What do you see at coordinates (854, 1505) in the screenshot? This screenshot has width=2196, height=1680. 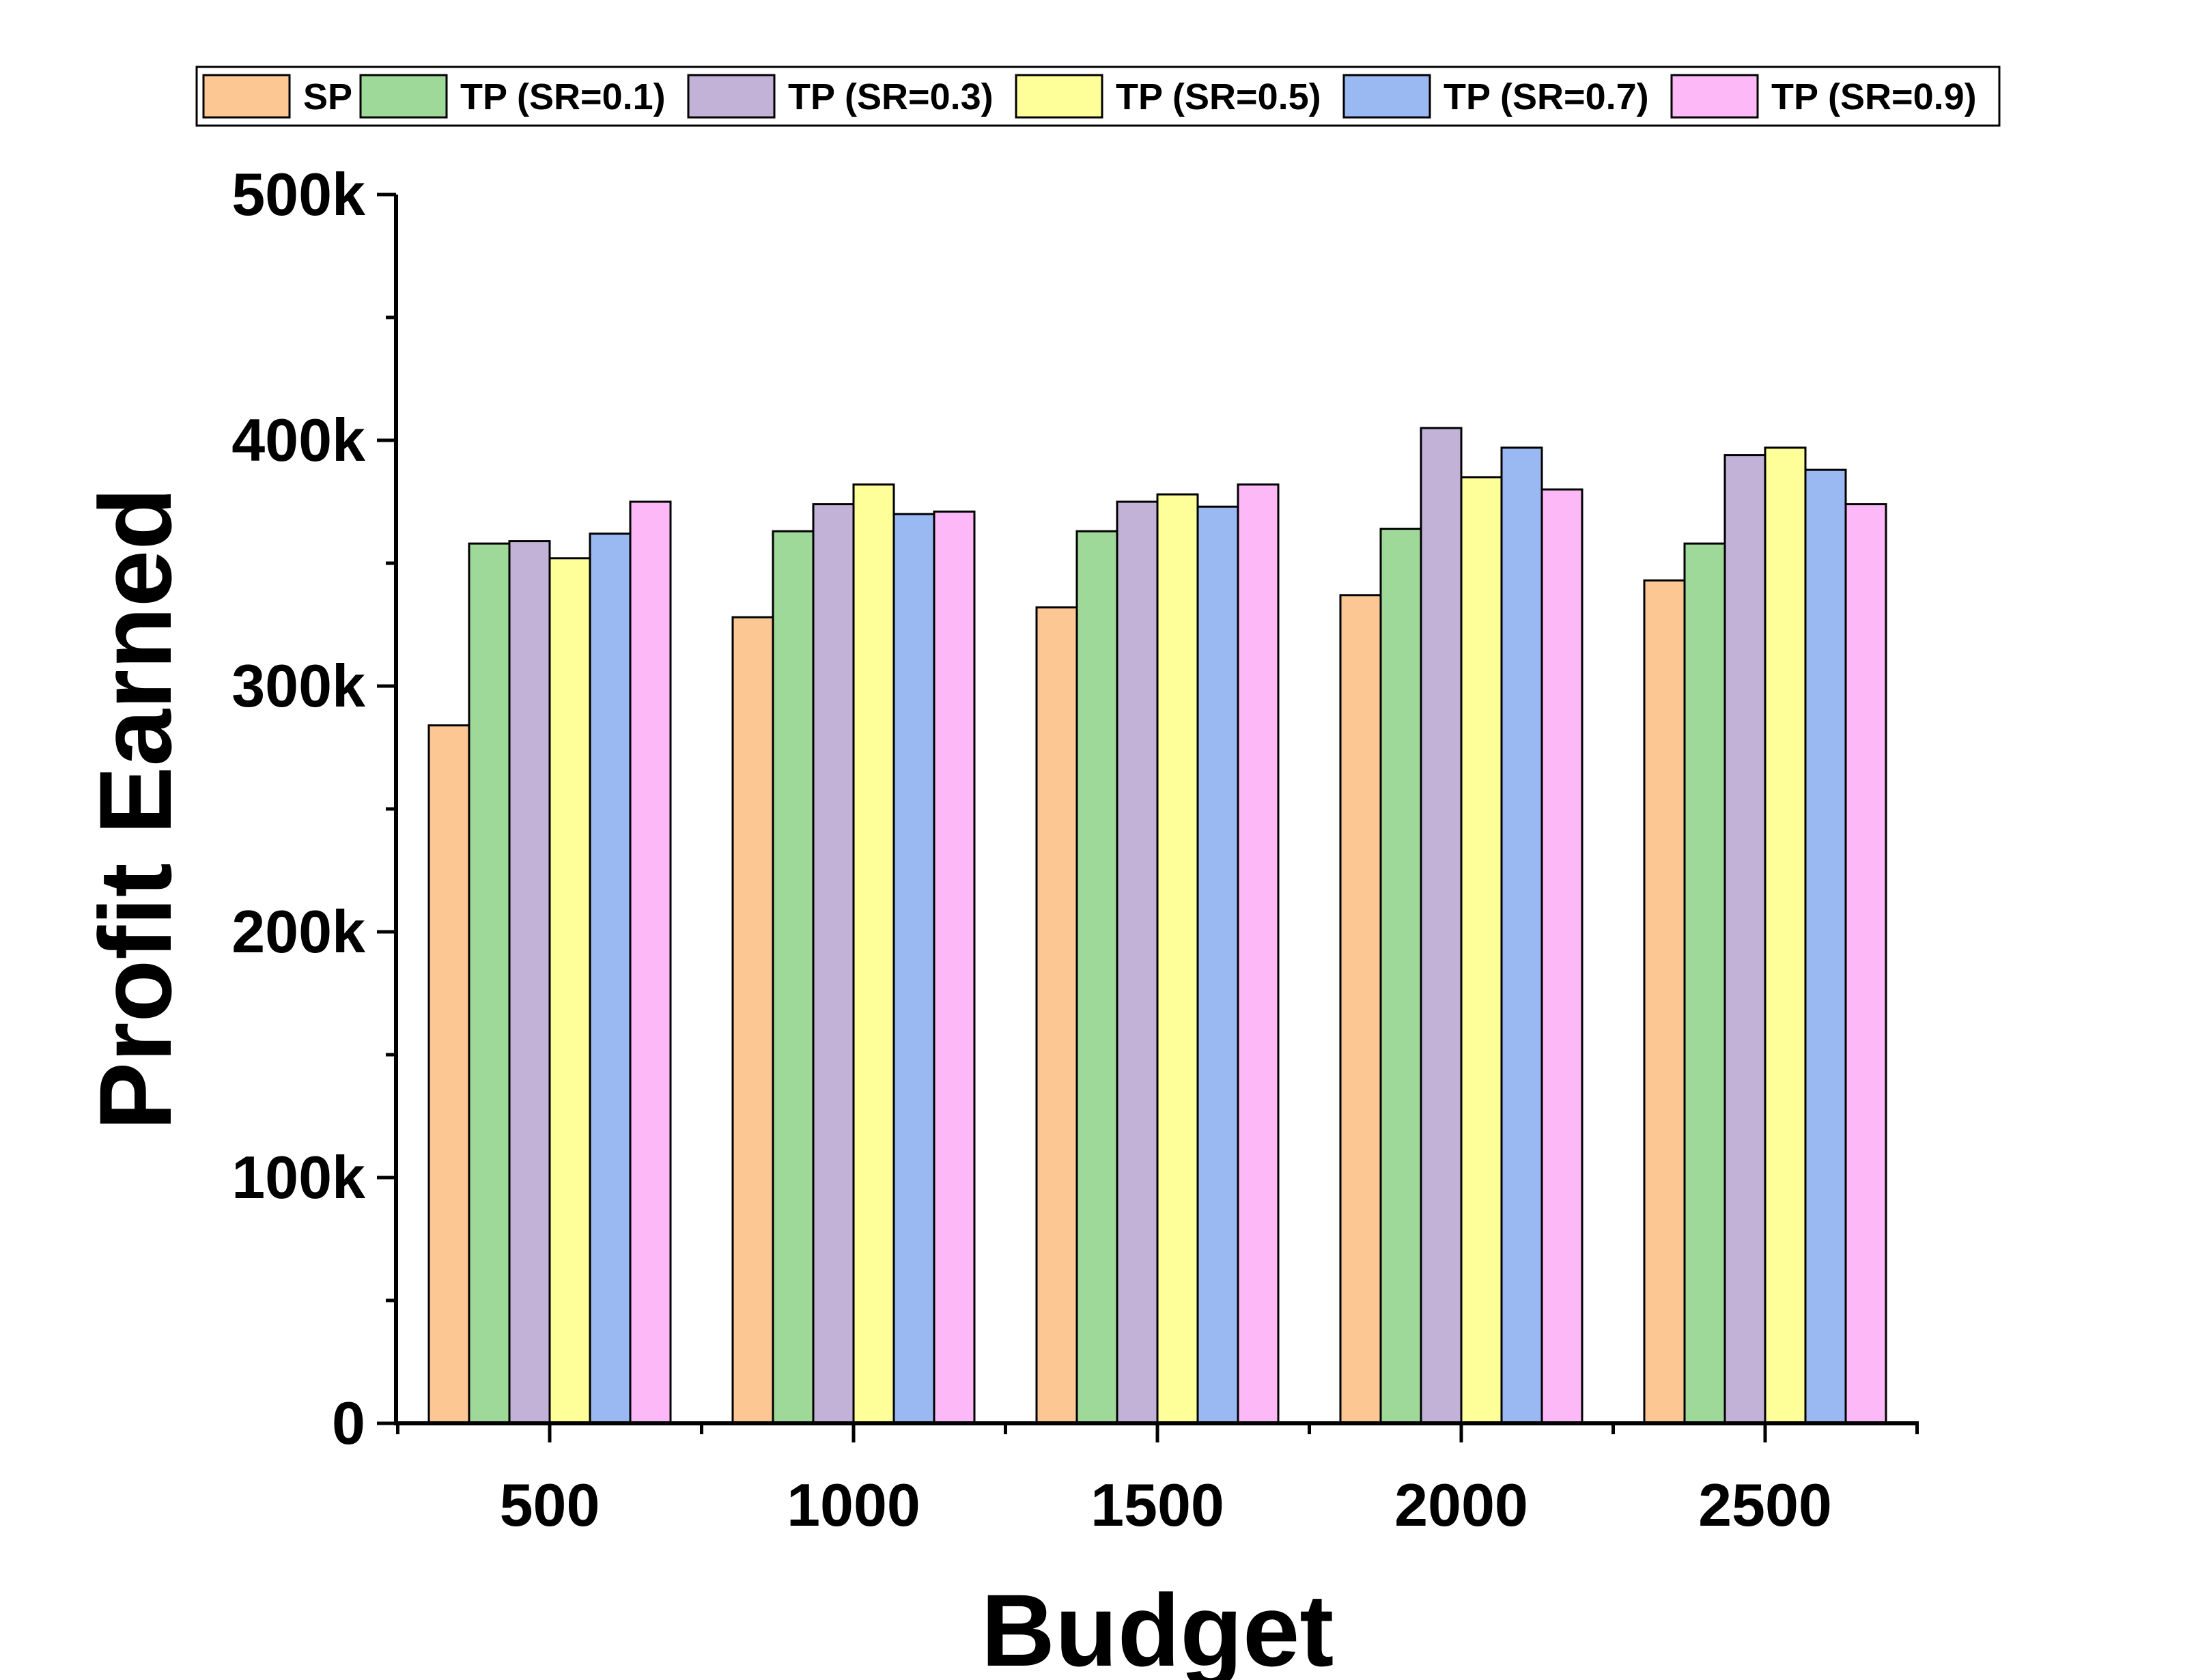 I see `x-tick-label: 1000` at bounding box center [854, 1505].